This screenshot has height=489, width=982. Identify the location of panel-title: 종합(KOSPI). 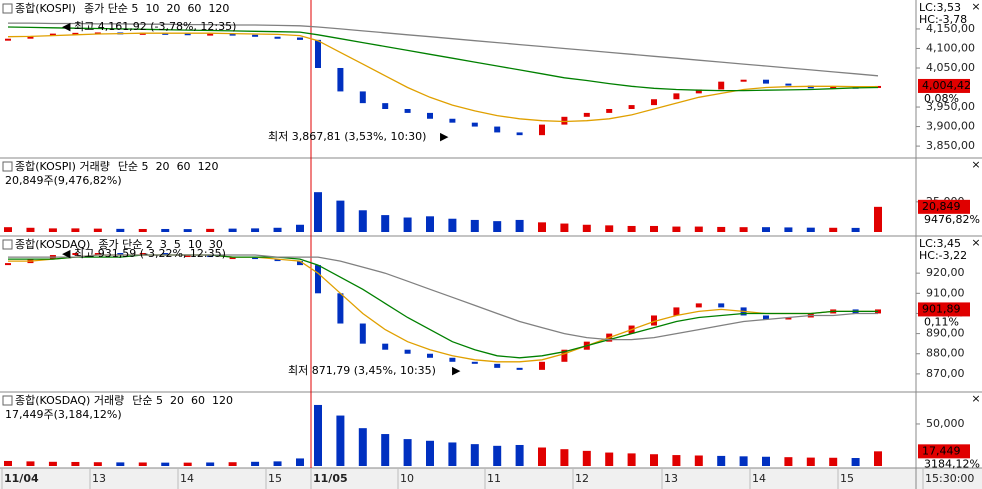
(45, 8).